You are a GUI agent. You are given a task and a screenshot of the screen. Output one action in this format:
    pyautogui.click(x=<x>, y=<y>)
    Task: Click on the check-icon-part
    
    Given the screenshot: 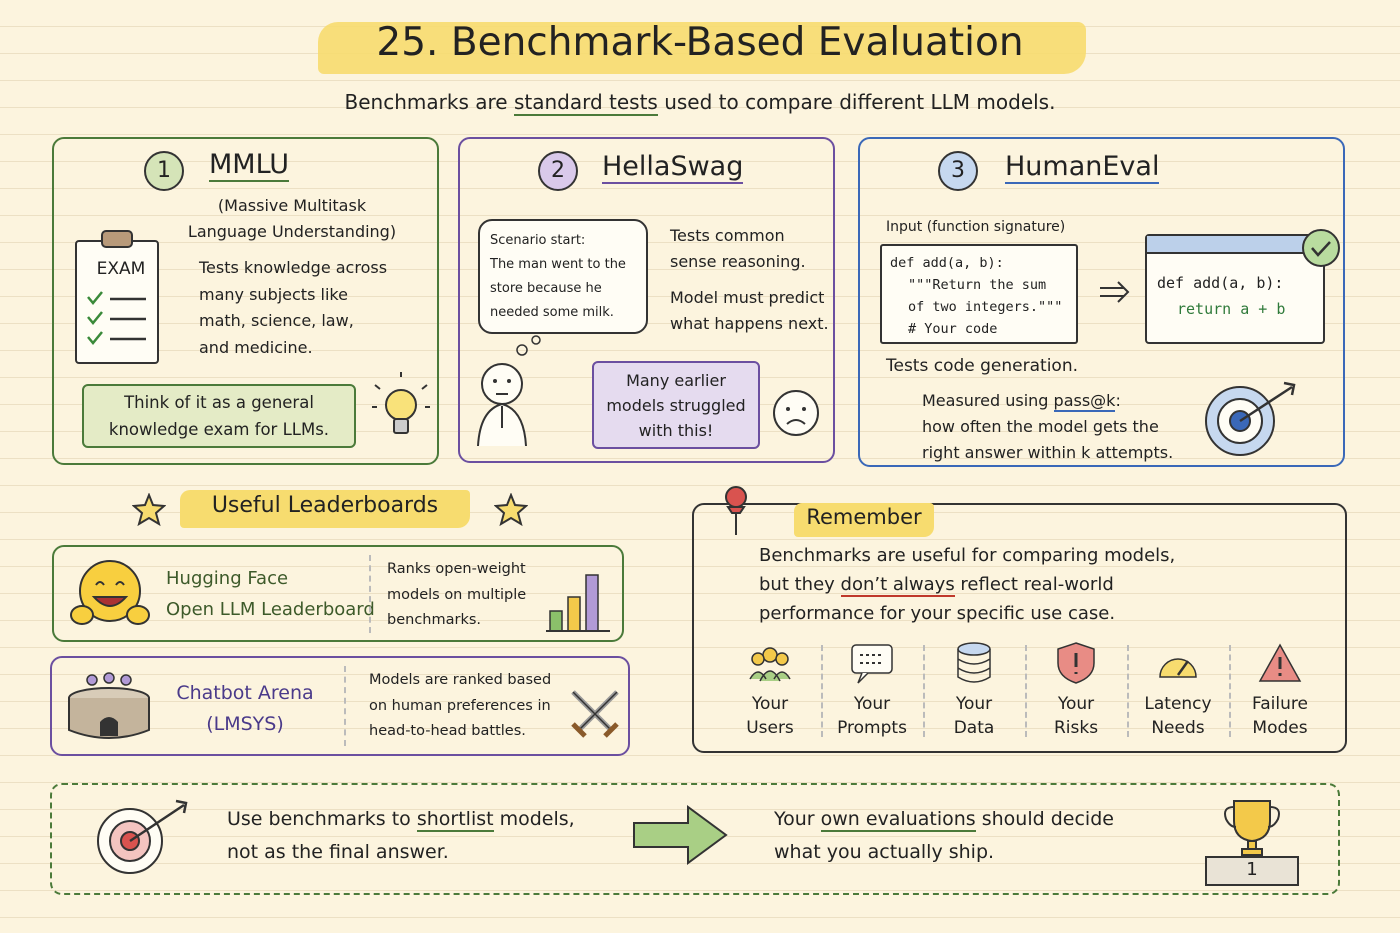 What is the action you would take?
    pyautogui.click(x=1321, y=248)
    